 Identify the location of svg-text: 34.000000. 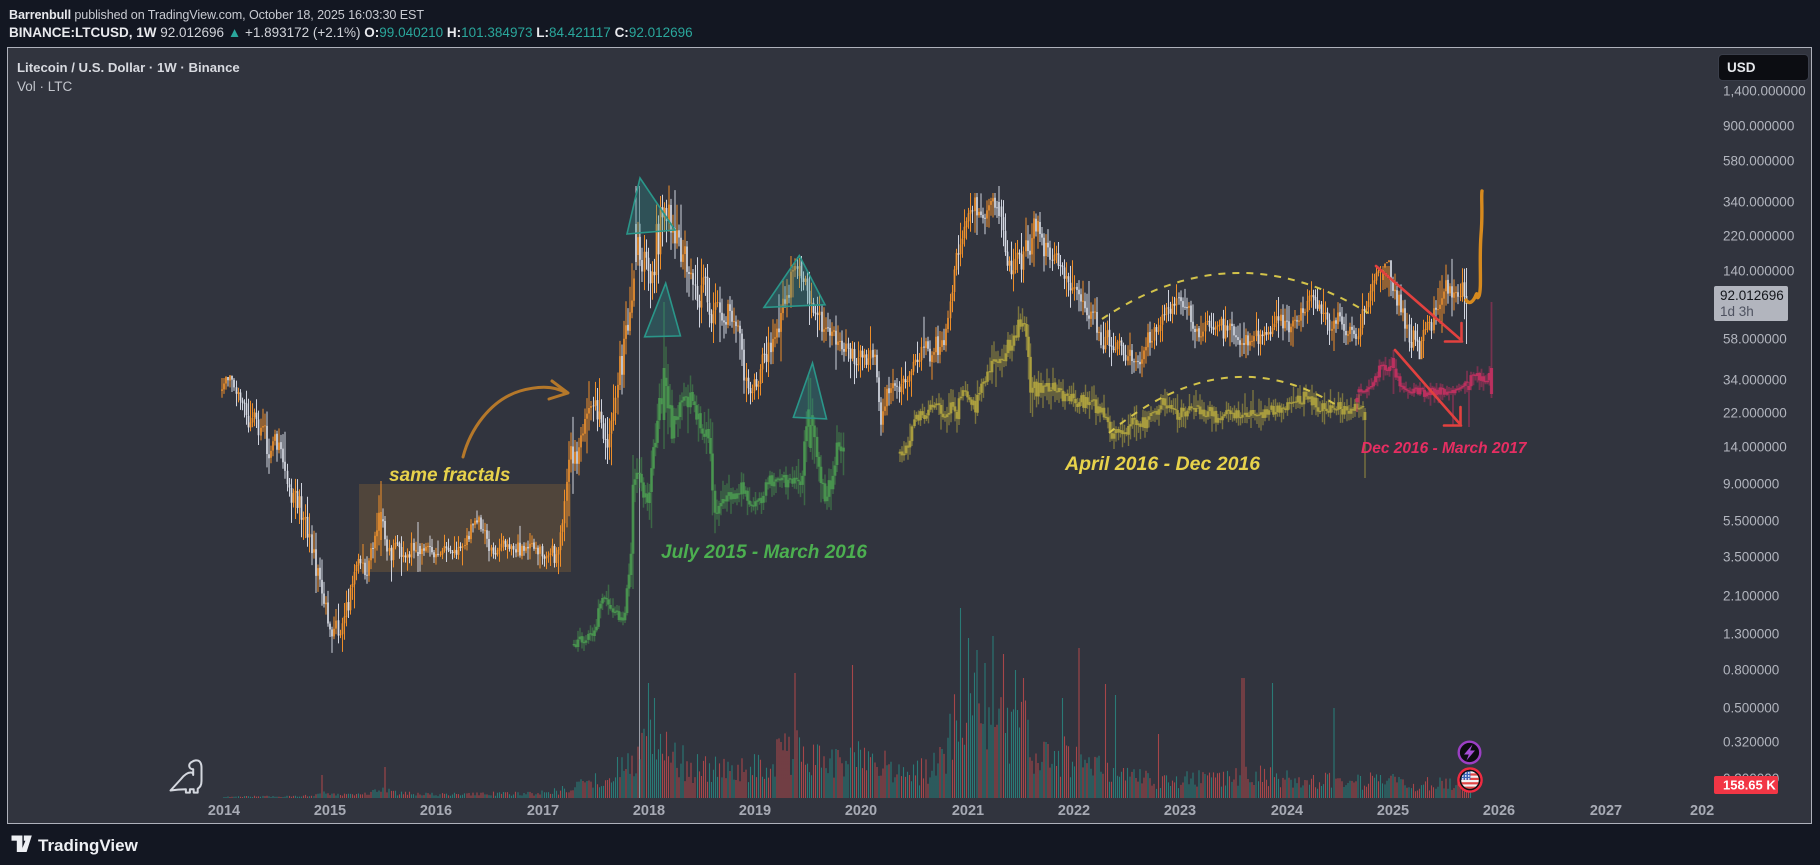
(1755, 380).